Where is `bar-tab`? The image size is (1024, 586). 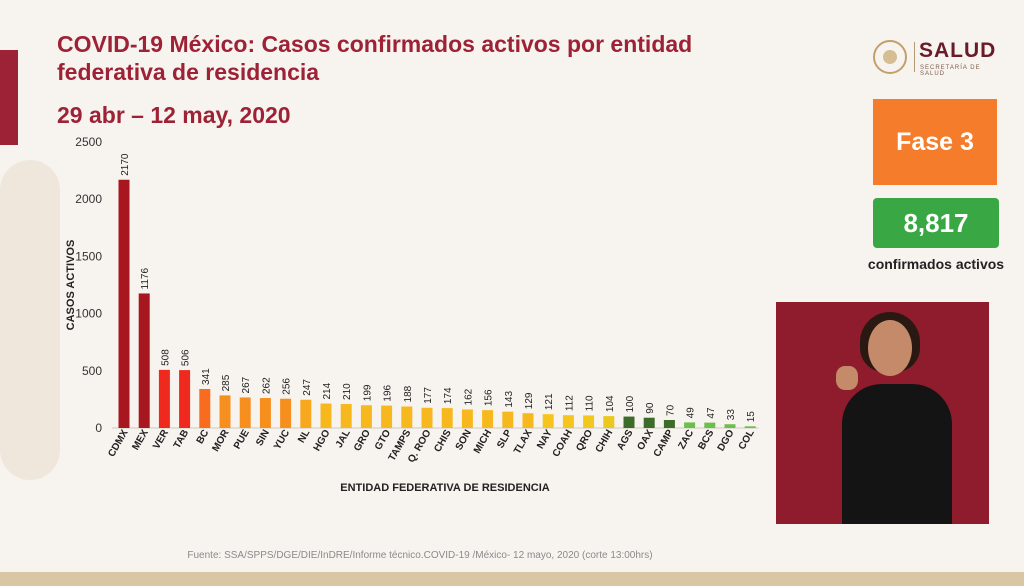 bar-tab is located at coordinates (185, 399).